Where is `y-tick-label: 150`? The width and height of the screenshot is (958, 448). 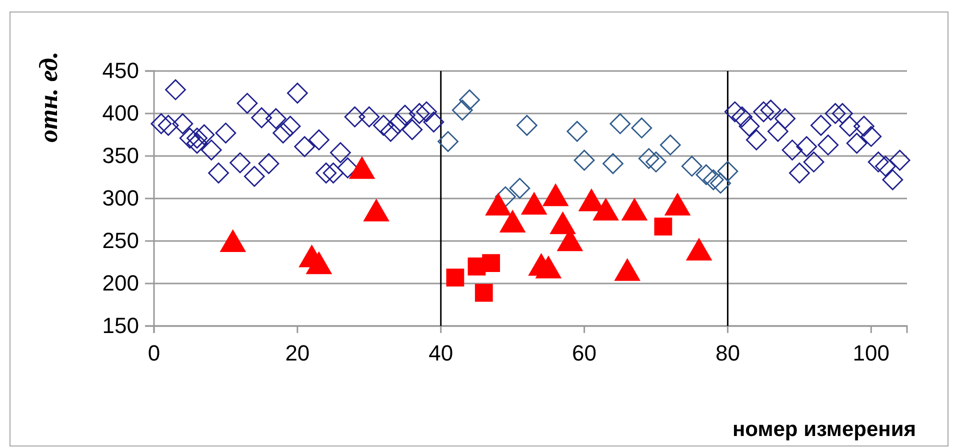
y-tick-label: 150 is located at coordinates (120, 325).